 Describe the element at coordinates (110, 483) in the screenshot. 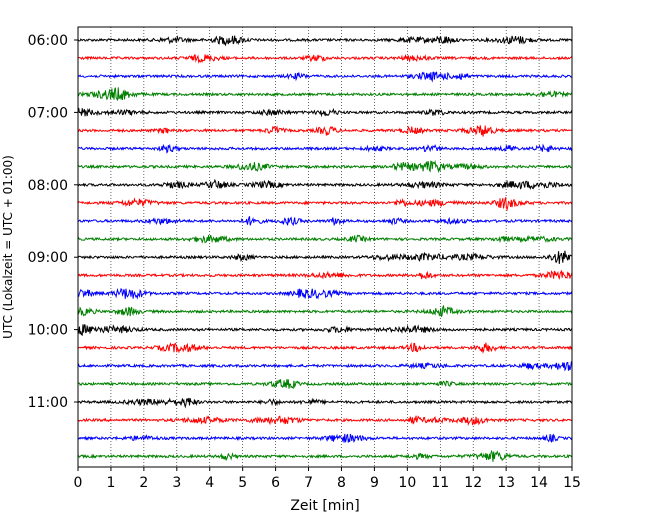

I see `x-tick-label: 1` at that location.